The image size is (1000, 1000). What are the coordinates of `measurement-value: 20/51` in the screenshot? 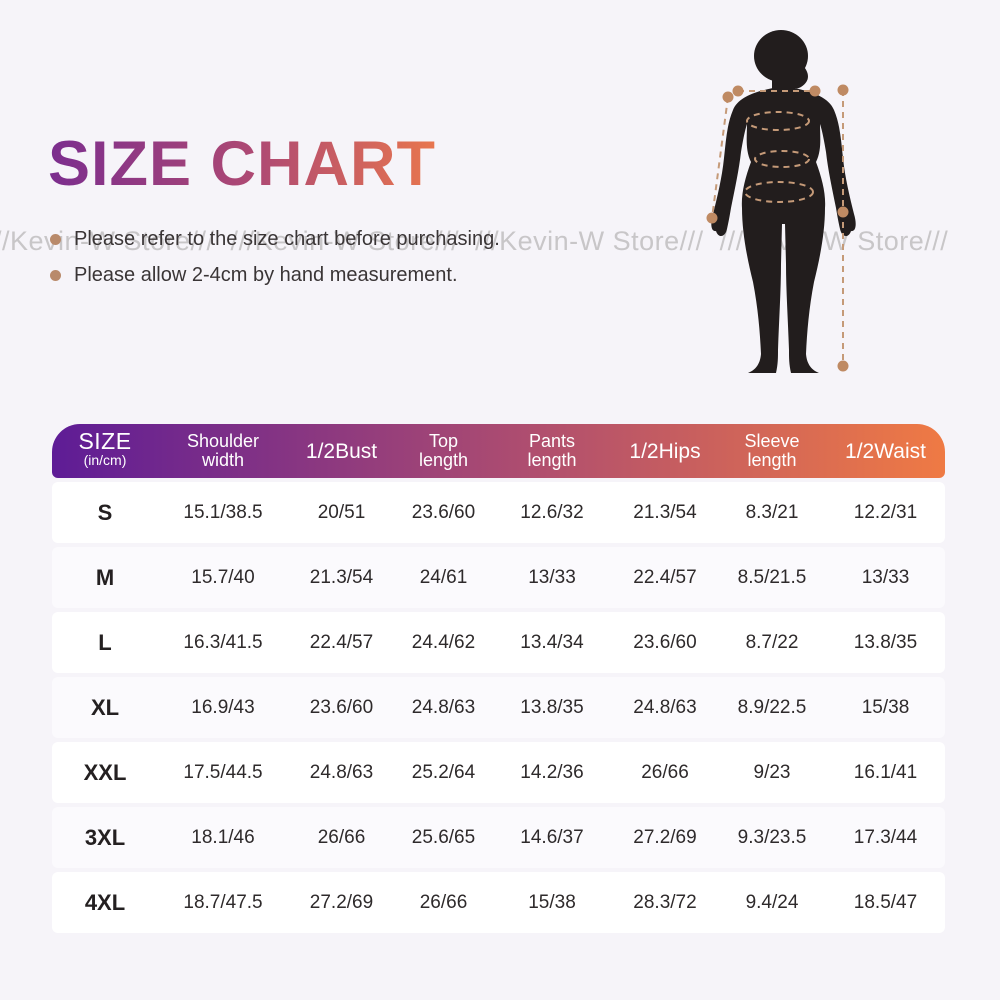 It's located at (341, 512).